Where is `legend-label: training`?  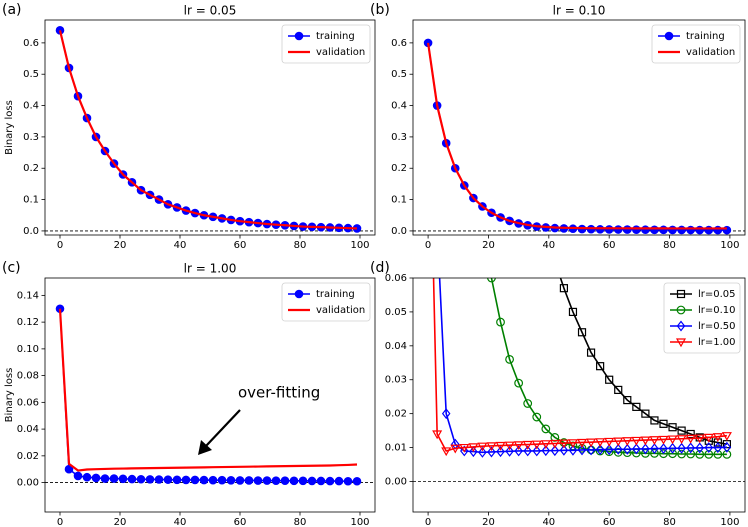
legend-label: training is located at coordinates (335, 36).